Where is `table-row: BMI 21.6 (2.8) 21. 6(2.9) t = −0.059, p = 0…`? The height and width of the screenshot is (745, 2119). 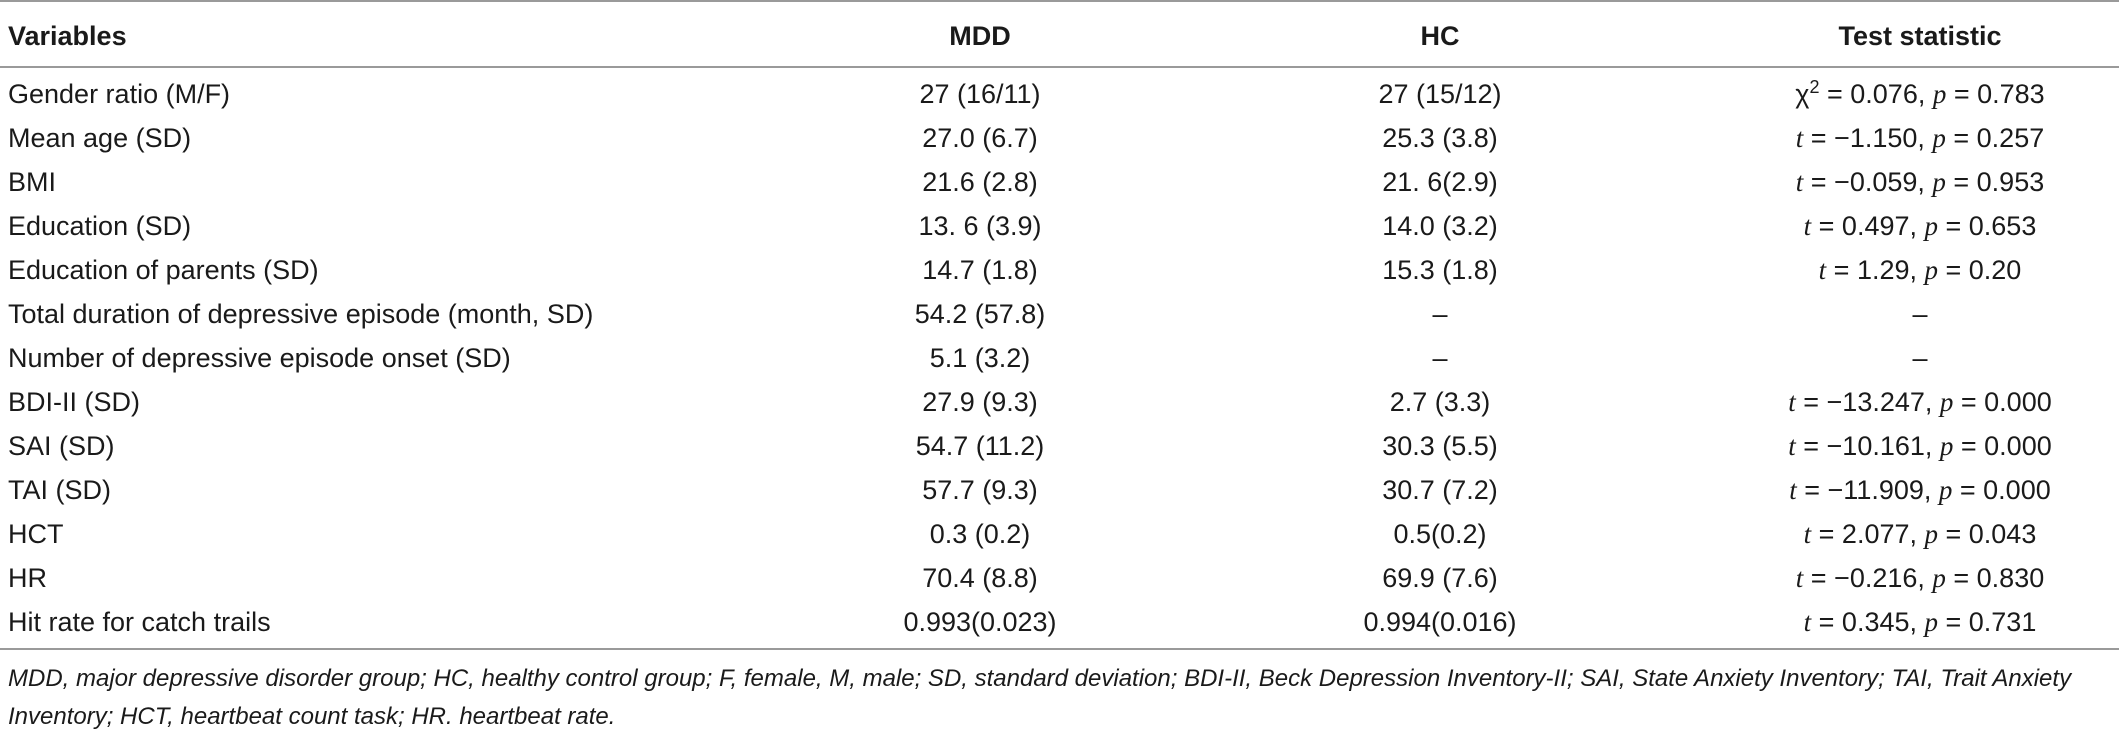 table-row: BMI 21.6 (2.8) 21. 6(2.9) t = −0.059, p = 0… is located at coordinates (1059, 182).